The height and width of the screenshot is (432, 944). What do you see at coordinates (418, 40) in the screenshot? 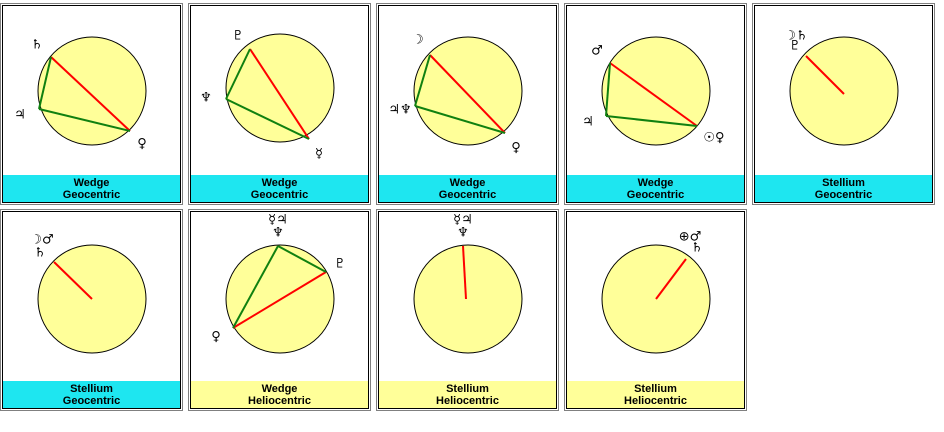
I see `planet-glyph: ☽` at bounding box center [418, 40].